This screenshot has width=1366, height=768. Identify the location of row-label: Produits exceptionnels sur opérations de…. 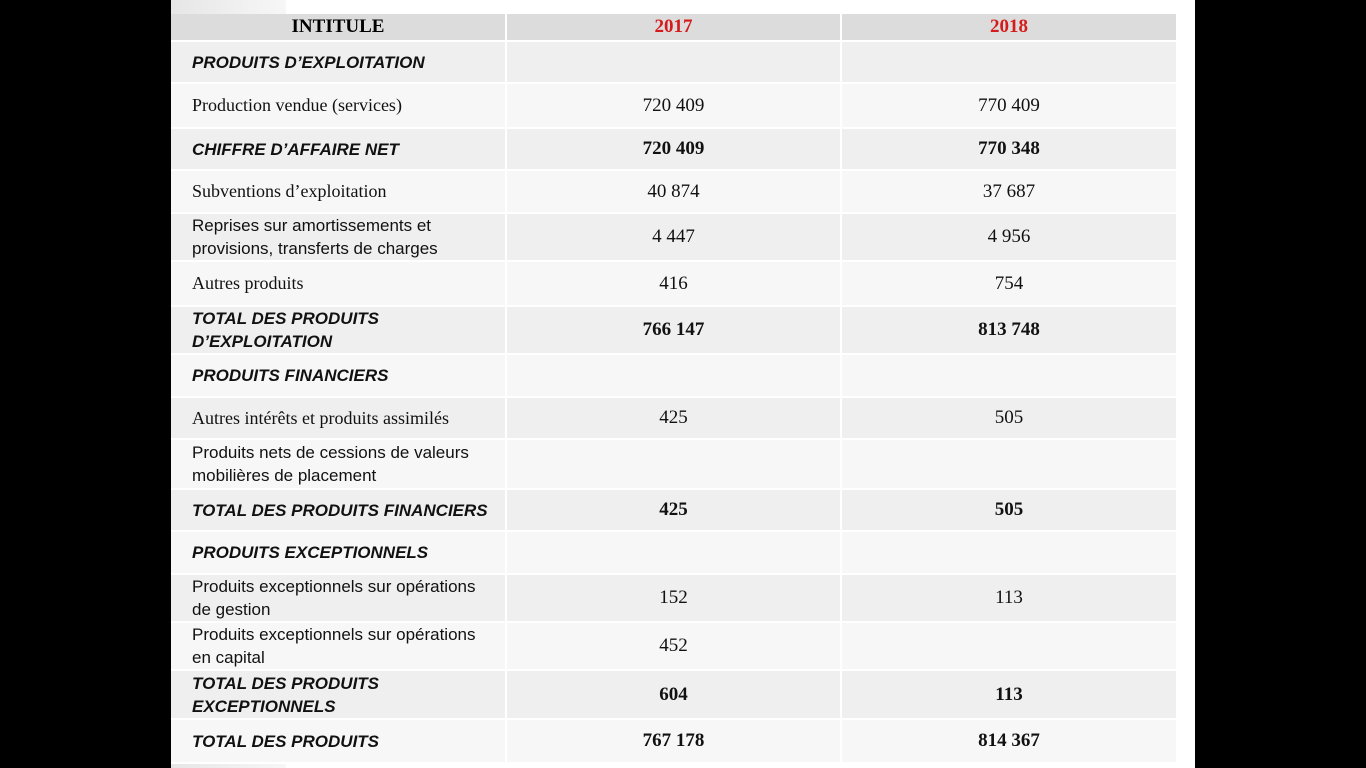
(339, 598).